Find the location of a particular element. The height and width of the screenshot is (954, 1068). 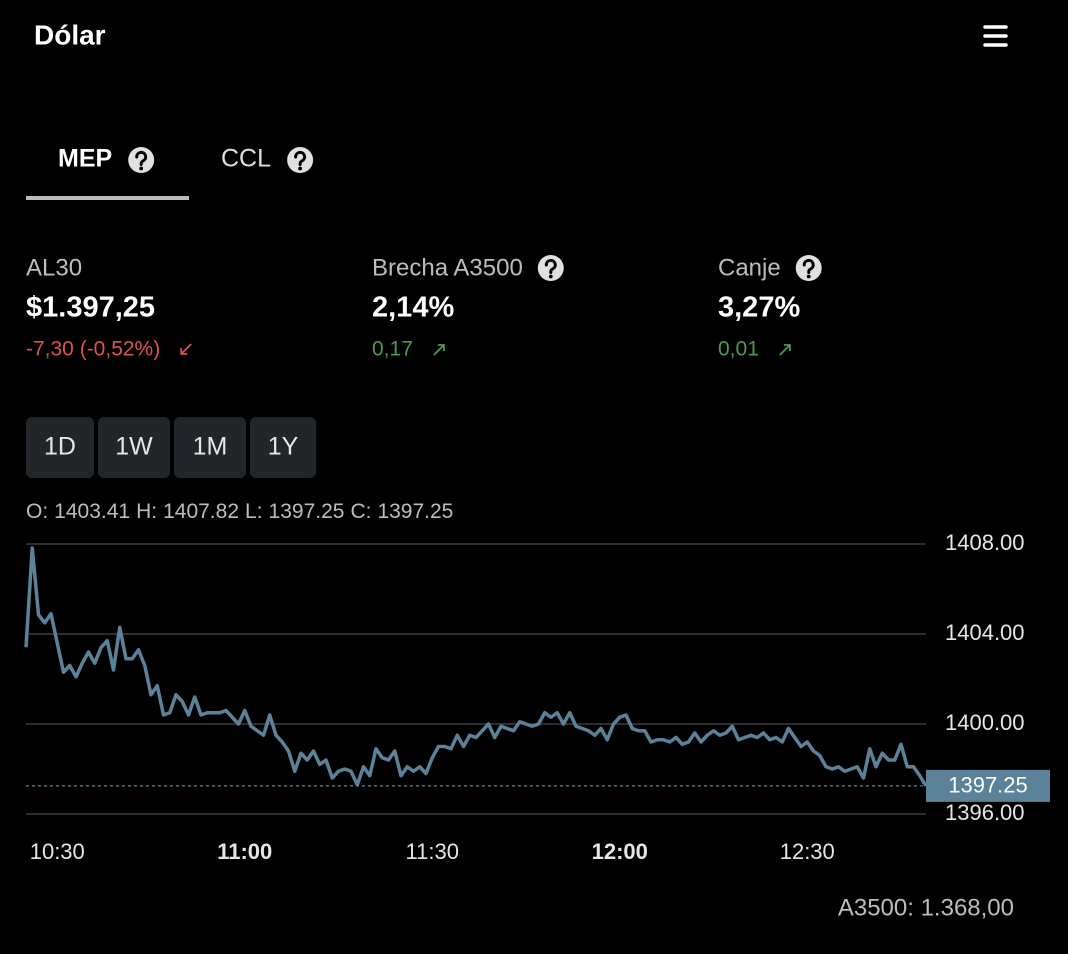

stat-value: 2,14% is located at coordinates (413, 308).